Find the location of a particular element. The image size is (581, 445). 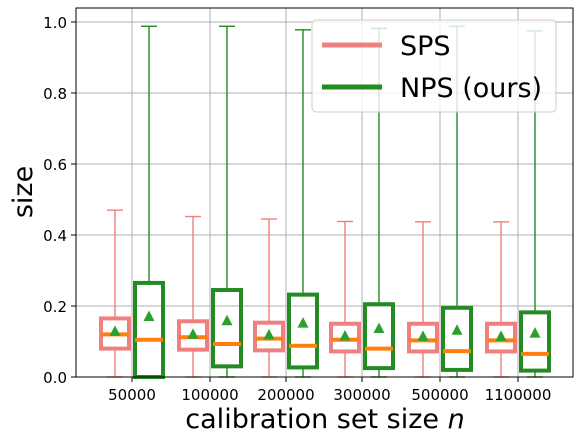

x-tick-label: 200000 is located at coordinates (285, 395).